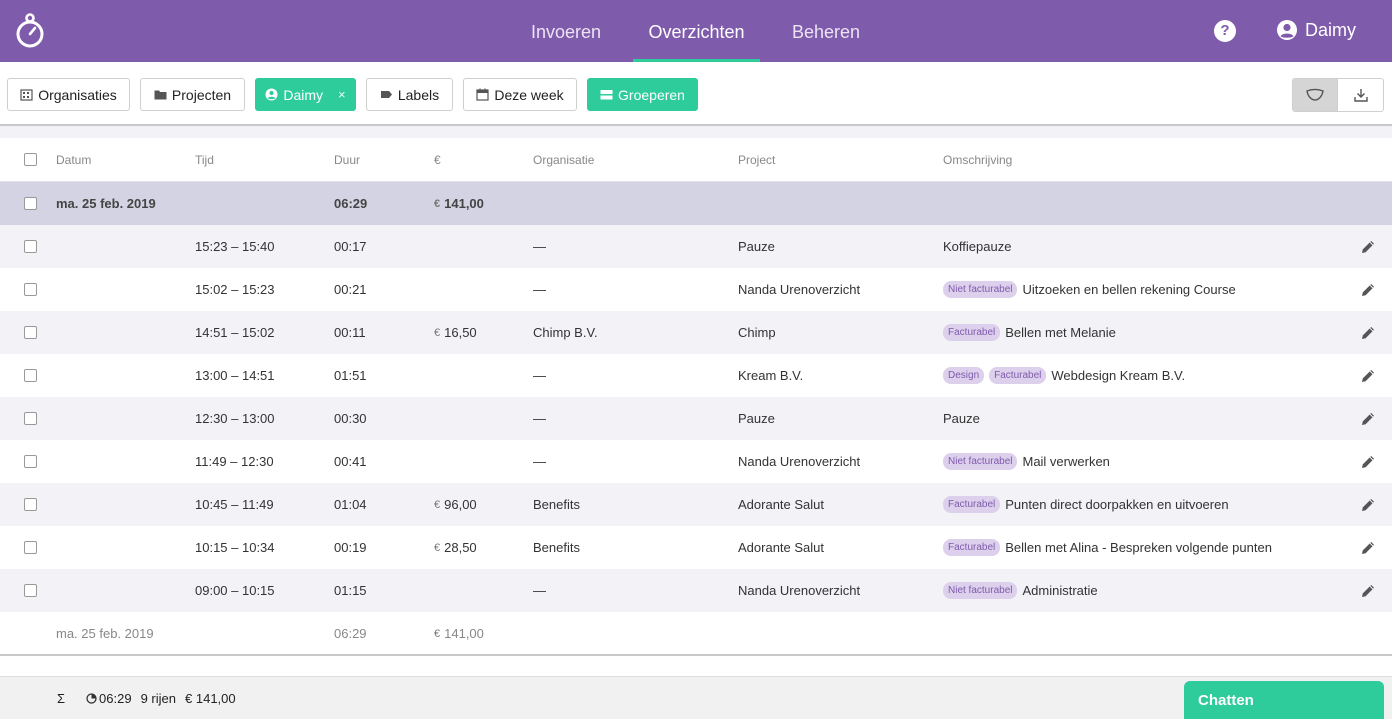 The image size is (1392, 719). I want to click on tab-overzichten: Overzichten, so click(696, 31).